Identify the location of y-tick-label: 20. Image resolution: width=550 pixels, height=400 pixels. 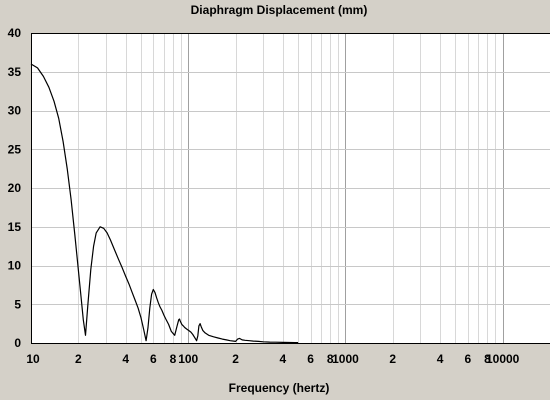
(15, 188).